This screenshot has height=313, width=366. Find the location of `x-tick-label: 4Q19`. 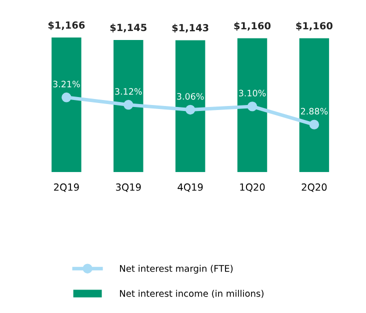

x-tick-label: 4Q19 is located at coordinates (190, 187).